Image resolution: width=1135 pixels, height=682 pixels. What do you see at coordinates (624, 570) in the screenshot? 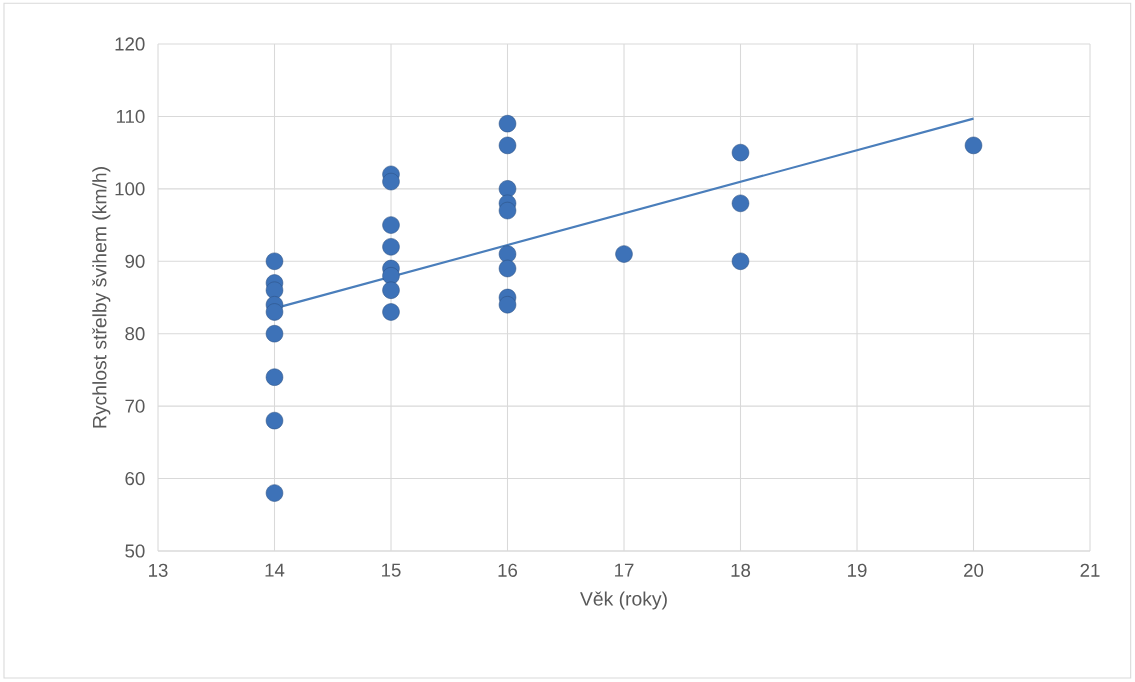
I see `x-tick-label: 17` at bounding box center [624, 570].